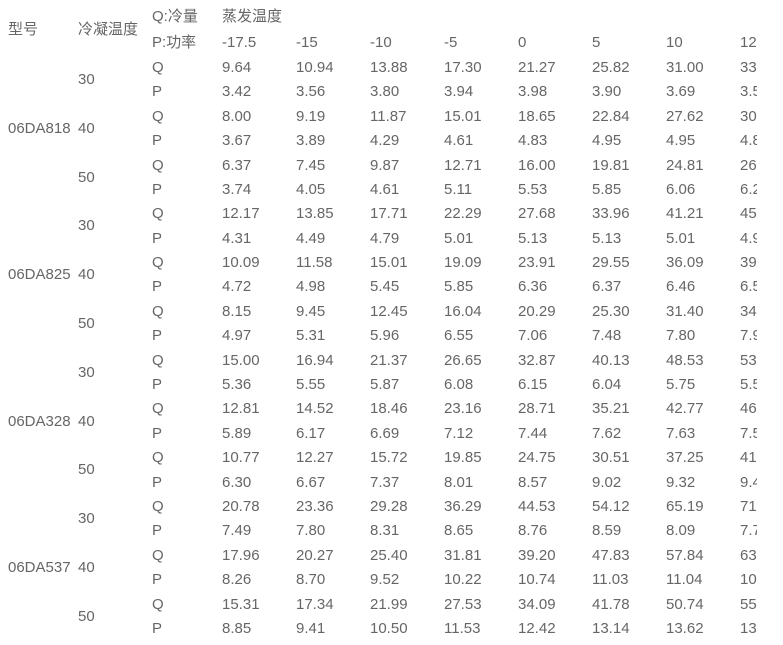 This screenshot has width=783, height=645. What do you see at coordinates (684, 580) in the screenshot?
I see `value-cell: 11.04` at bounding box center [684, 580].